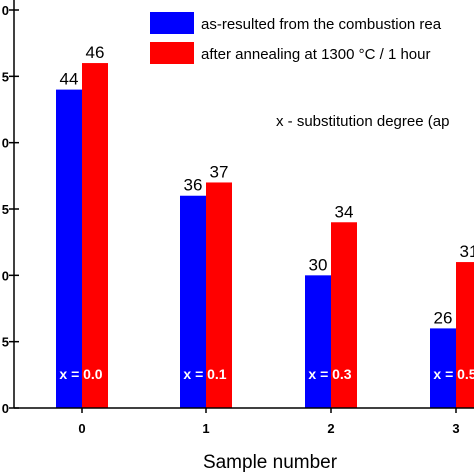  What do you see at coordinates (172, 23) in the screenshot?
I see `legend-swatch-as-resulted` at bounding box center [172, 23].